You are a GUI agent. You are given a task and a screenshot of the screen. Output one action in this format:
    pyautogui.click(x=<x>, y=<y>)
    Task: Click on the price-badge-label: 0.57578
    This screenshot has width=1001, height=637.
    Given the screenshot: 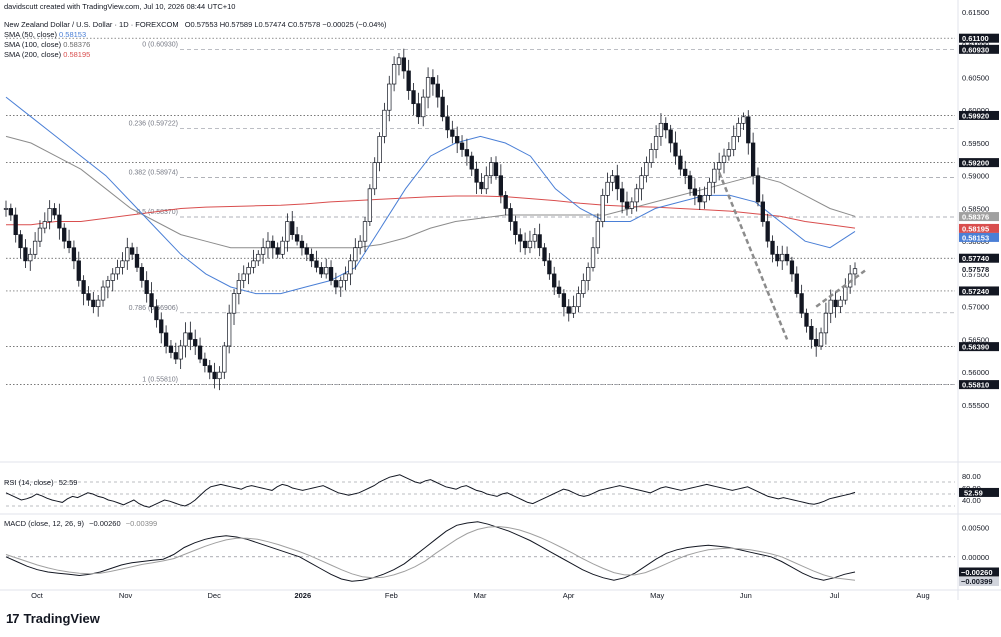 What is the action you would take?
    pyautogui.click(x=975, y=269)
    